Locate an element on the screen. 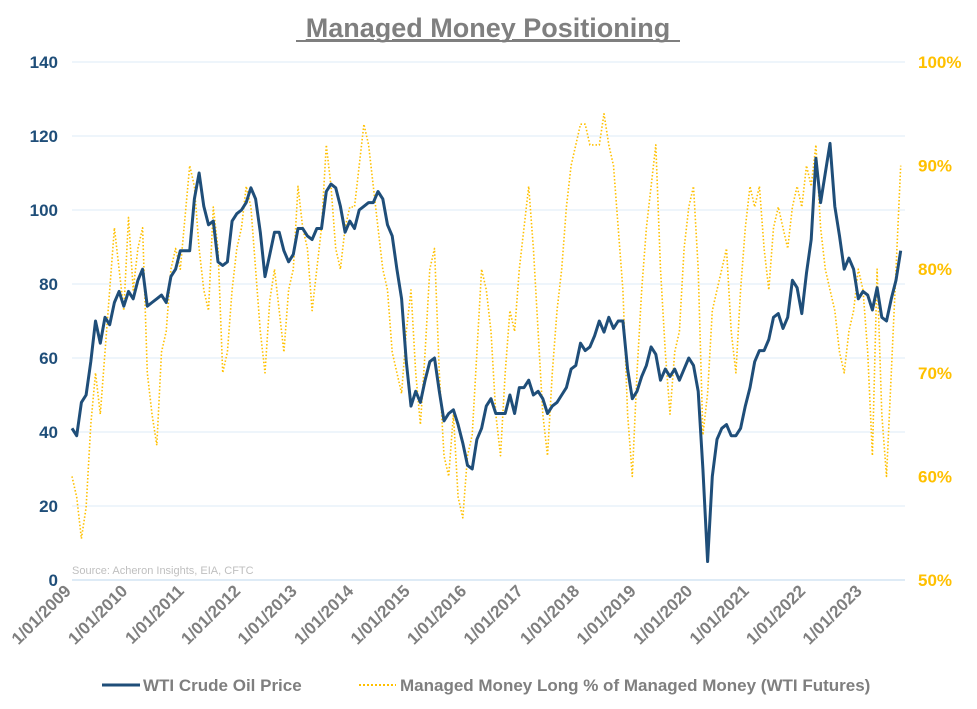 This screenshot has height=709, width=977. legend-label-wti: WTI Crude Oil Price is located at coordinates (222, 685).